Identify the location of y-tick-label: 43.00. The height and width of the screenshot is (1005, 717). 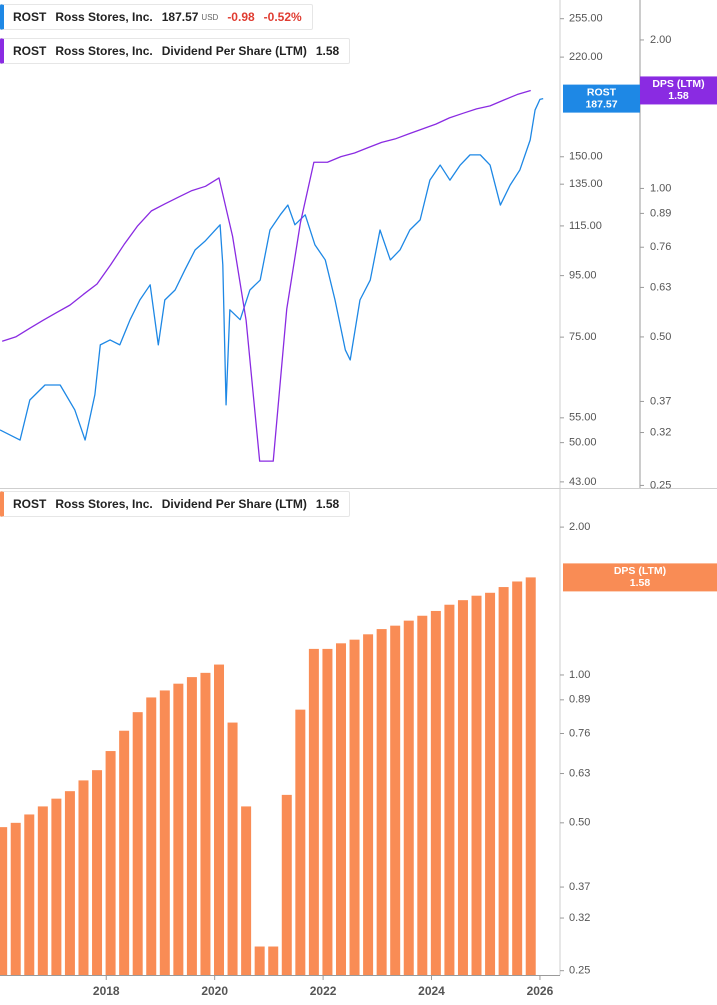
(583, 482).